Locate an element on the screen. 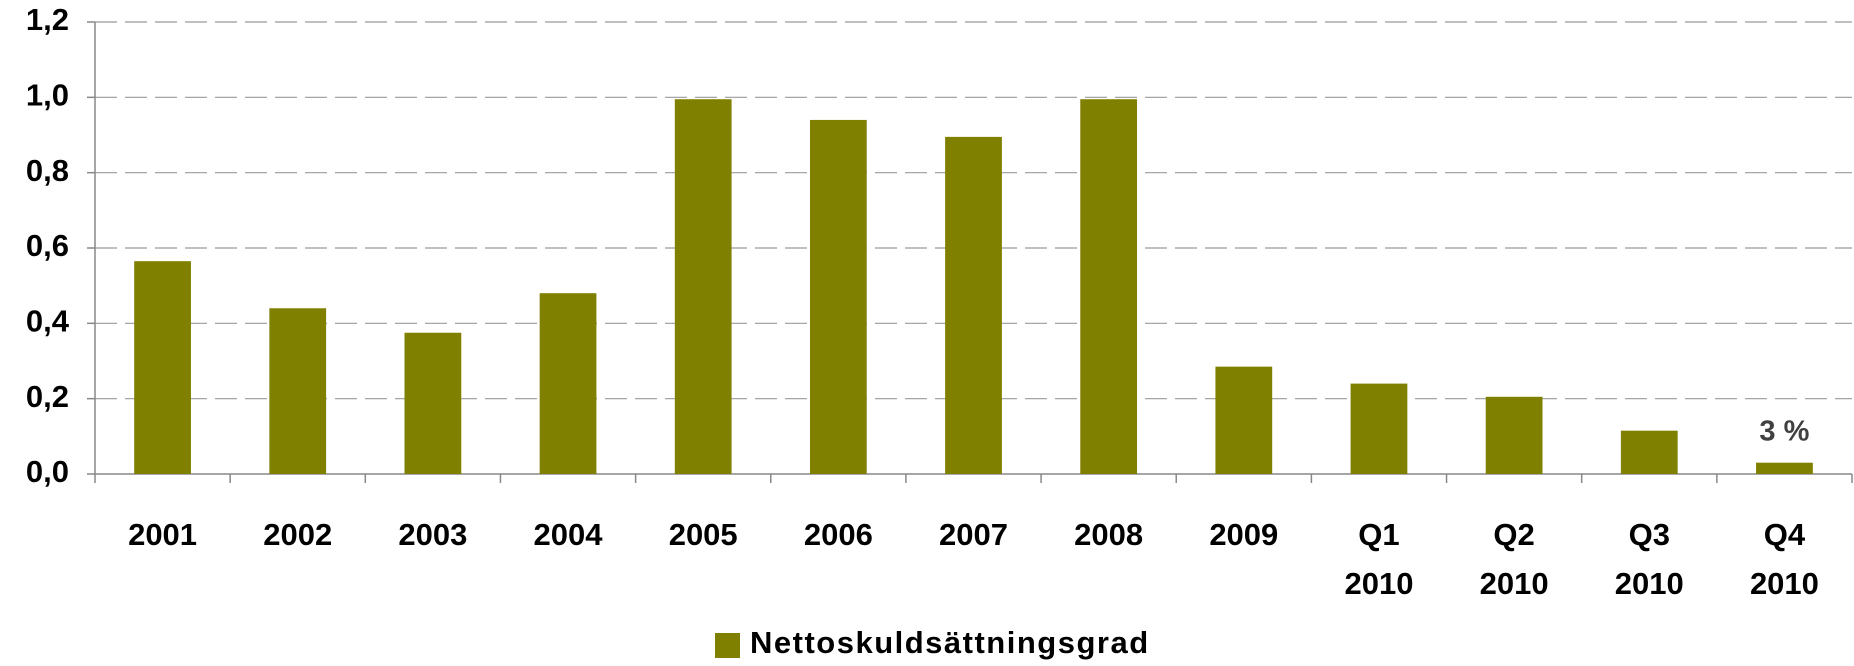 Image resolution: width=1854 pixels, height=666 pixels. y-tick-label: 0,4 is located at coordinates (48, 321).